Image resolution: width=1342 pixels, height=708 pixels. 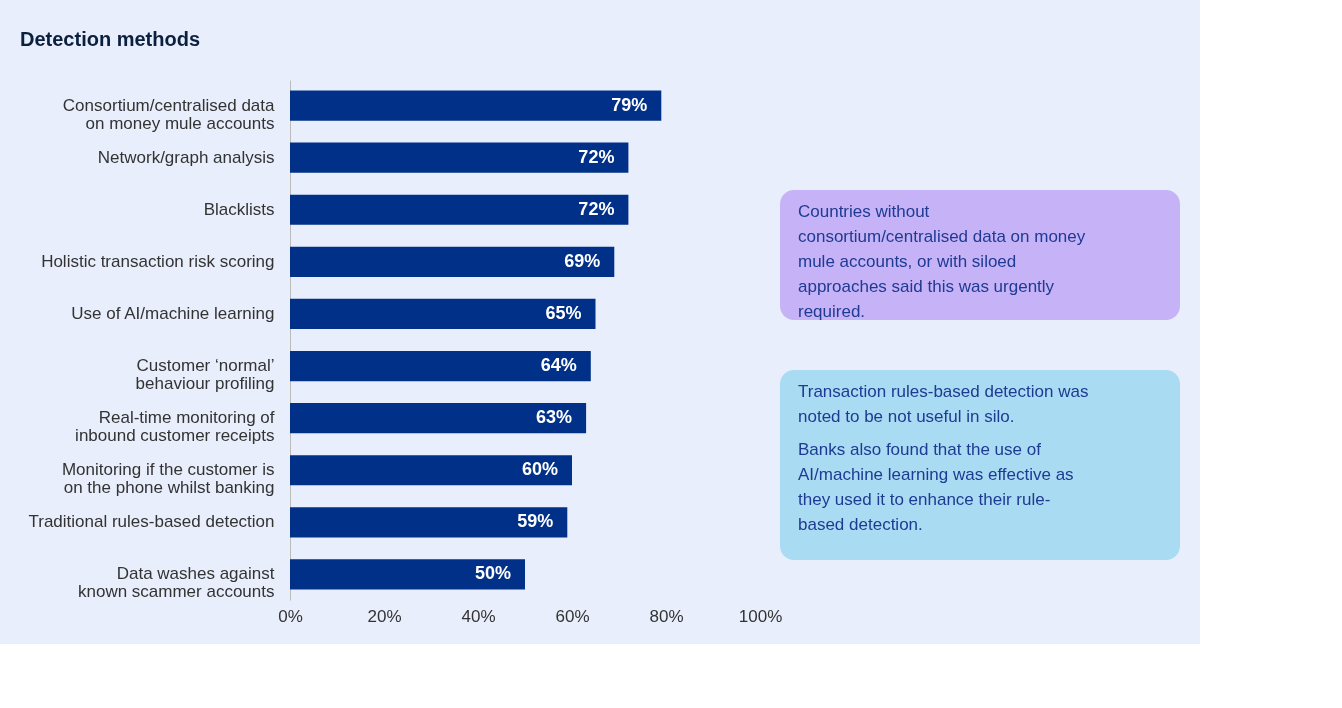 What do you see at coordinates (384, 616) in the screenshot?
I see `x-tick-label: 20%` at bounding box center [384, 616].